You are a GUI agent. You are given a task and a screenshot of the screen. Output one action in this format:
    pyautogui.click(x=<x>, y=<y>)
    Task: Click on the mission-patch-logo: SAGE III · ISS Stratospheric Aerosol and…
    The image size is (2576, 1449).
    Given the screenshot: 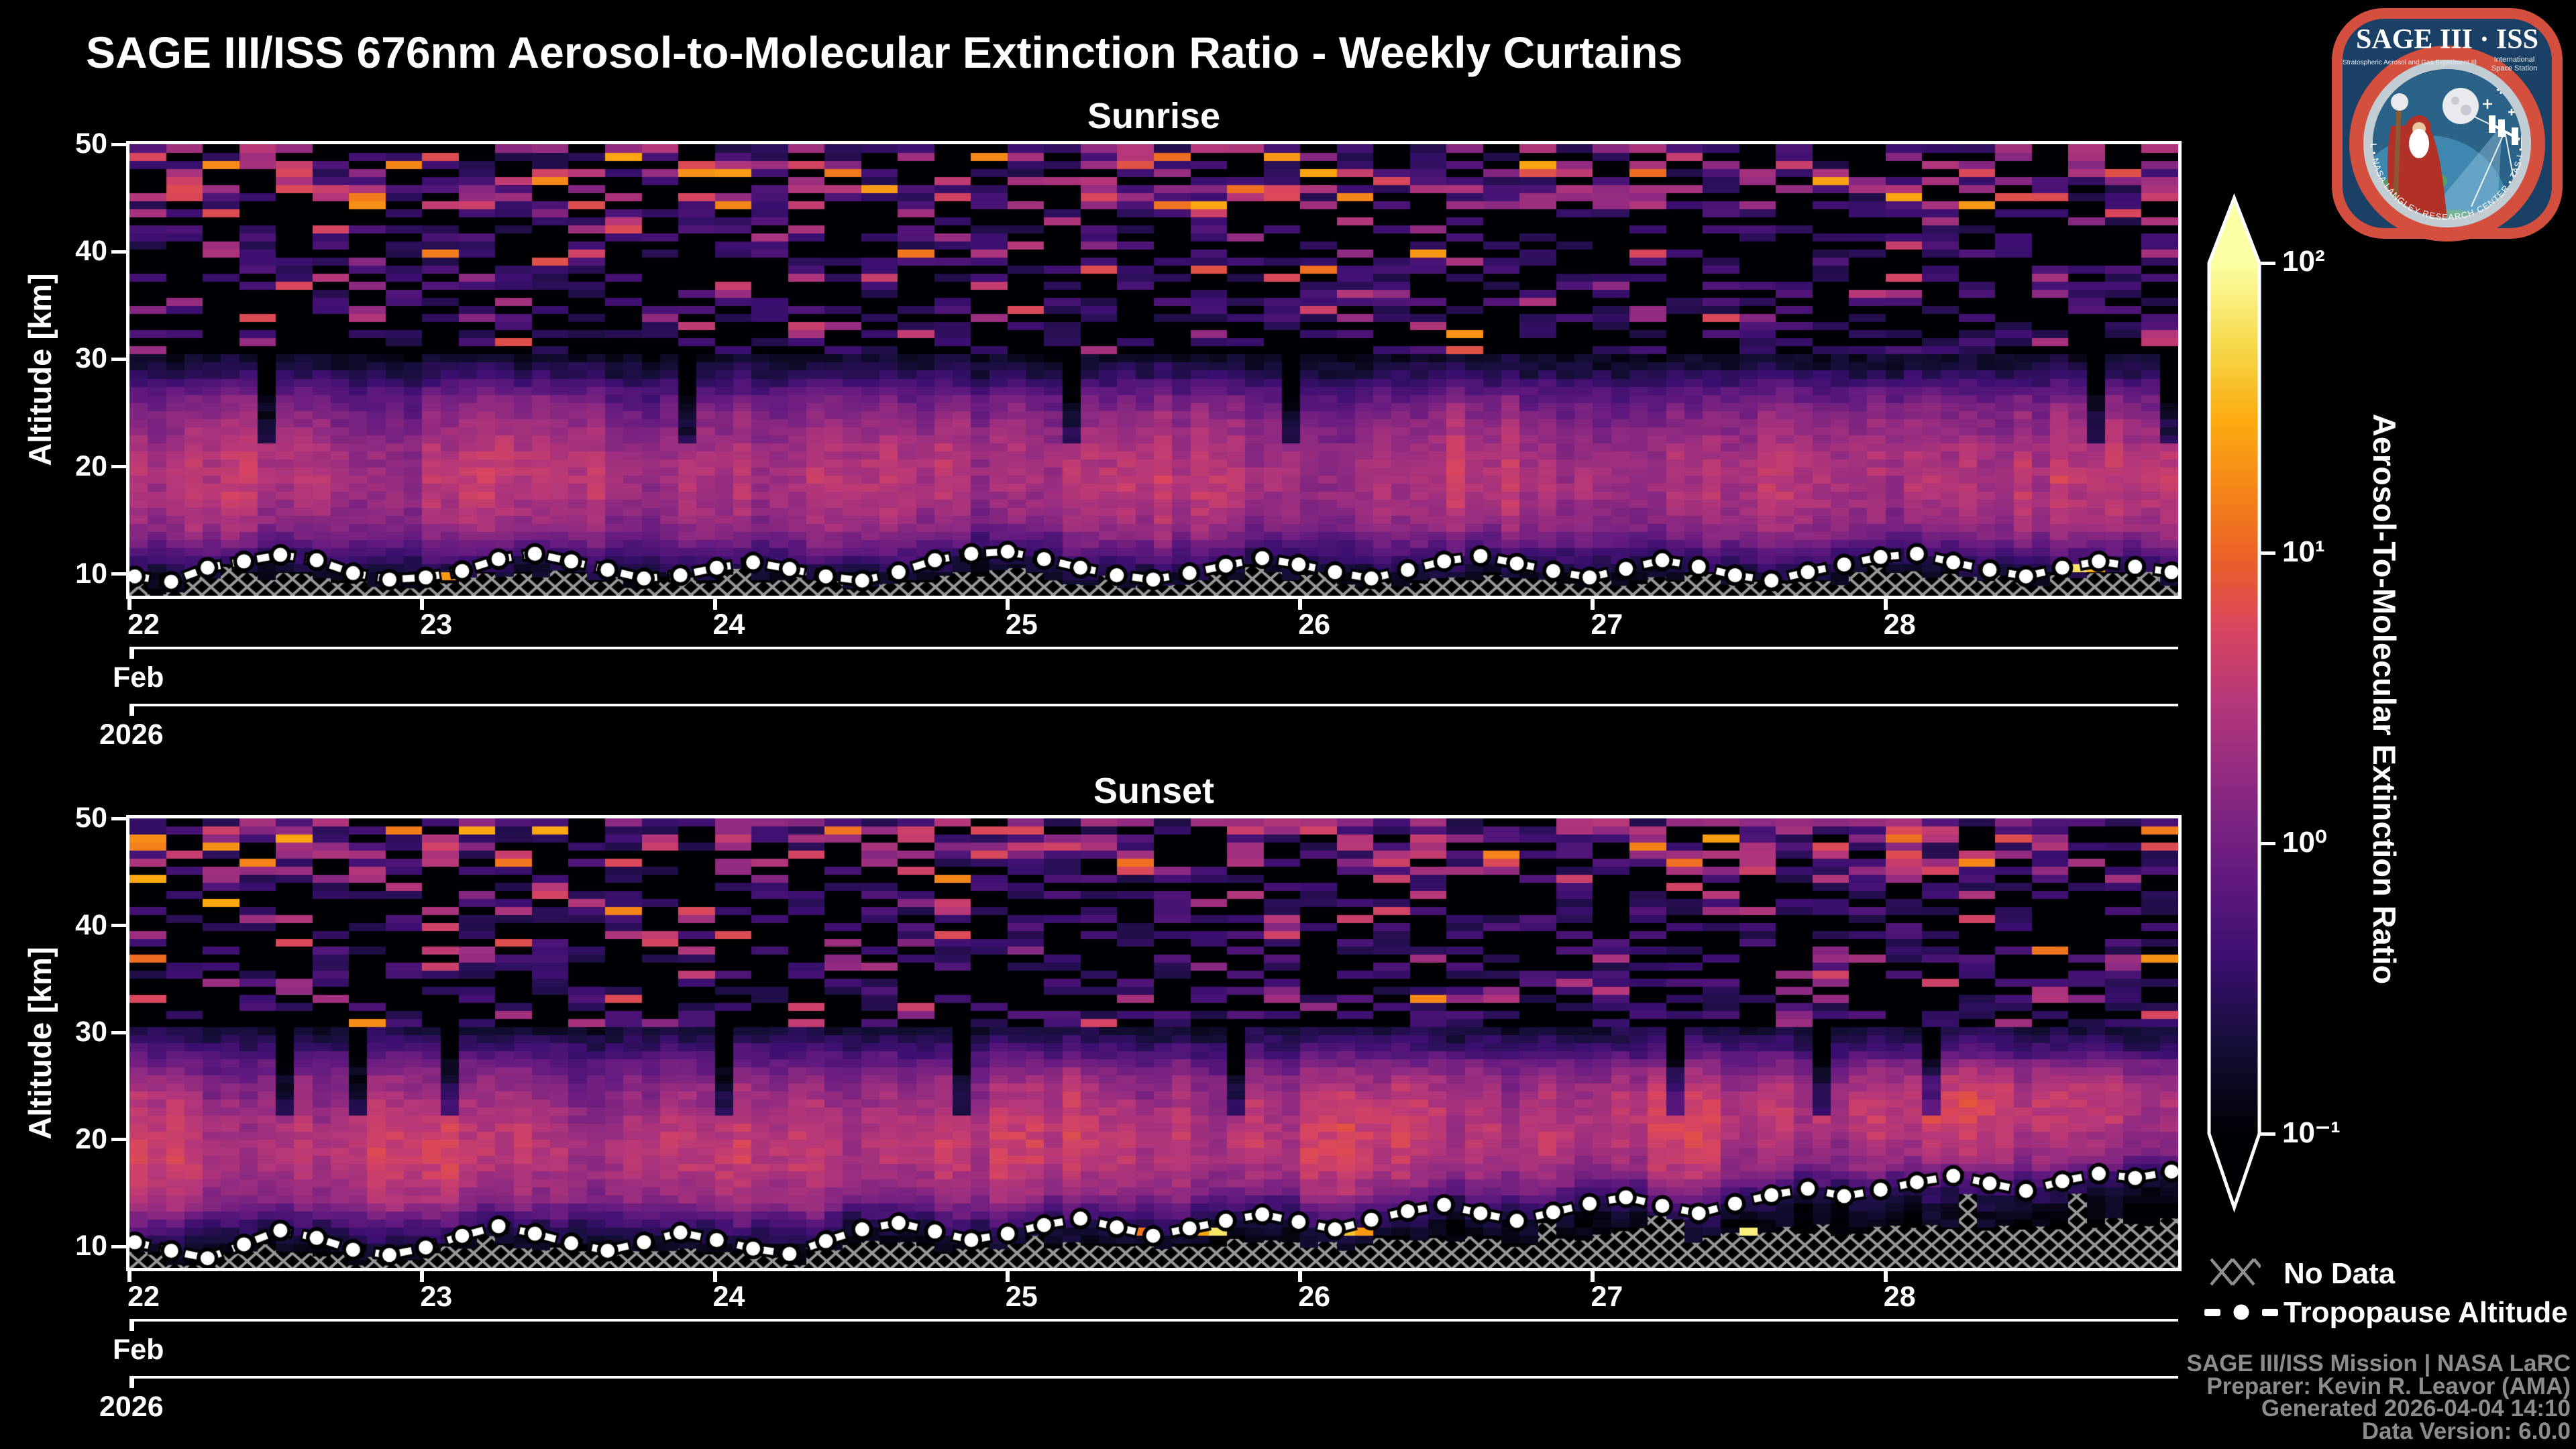 What is the action you would take?
    pyautogui.click(x=2446, y=123)
    